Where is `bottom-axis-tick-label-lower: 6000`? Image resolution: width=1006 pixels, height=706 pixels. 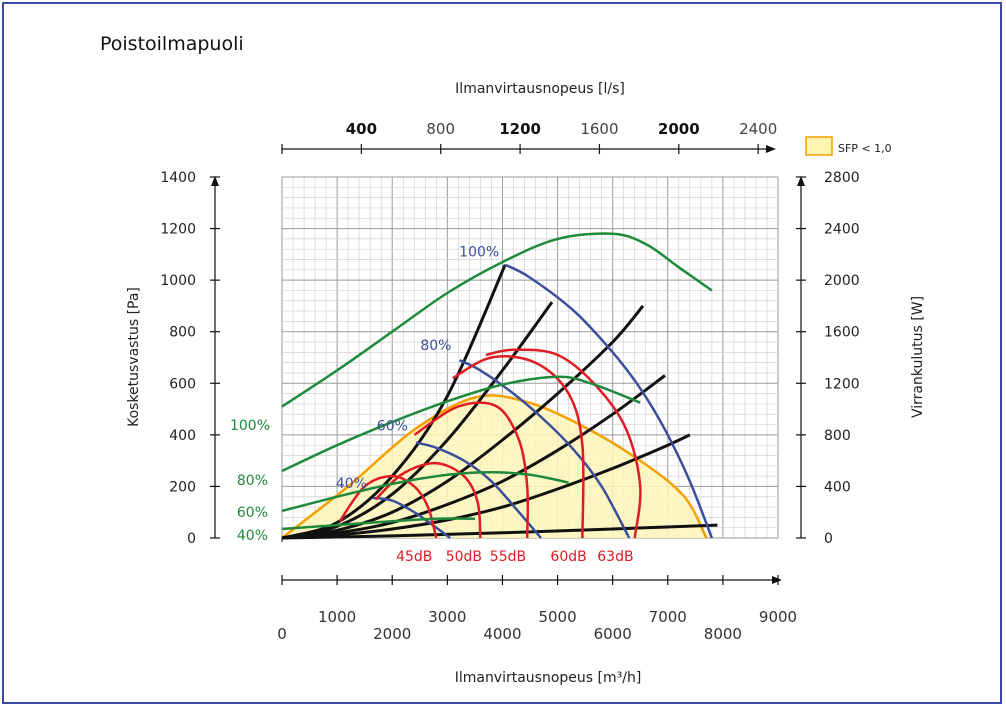 bottom-axis-tick-label-lower: 6000 is located at coordinates (613, 634).